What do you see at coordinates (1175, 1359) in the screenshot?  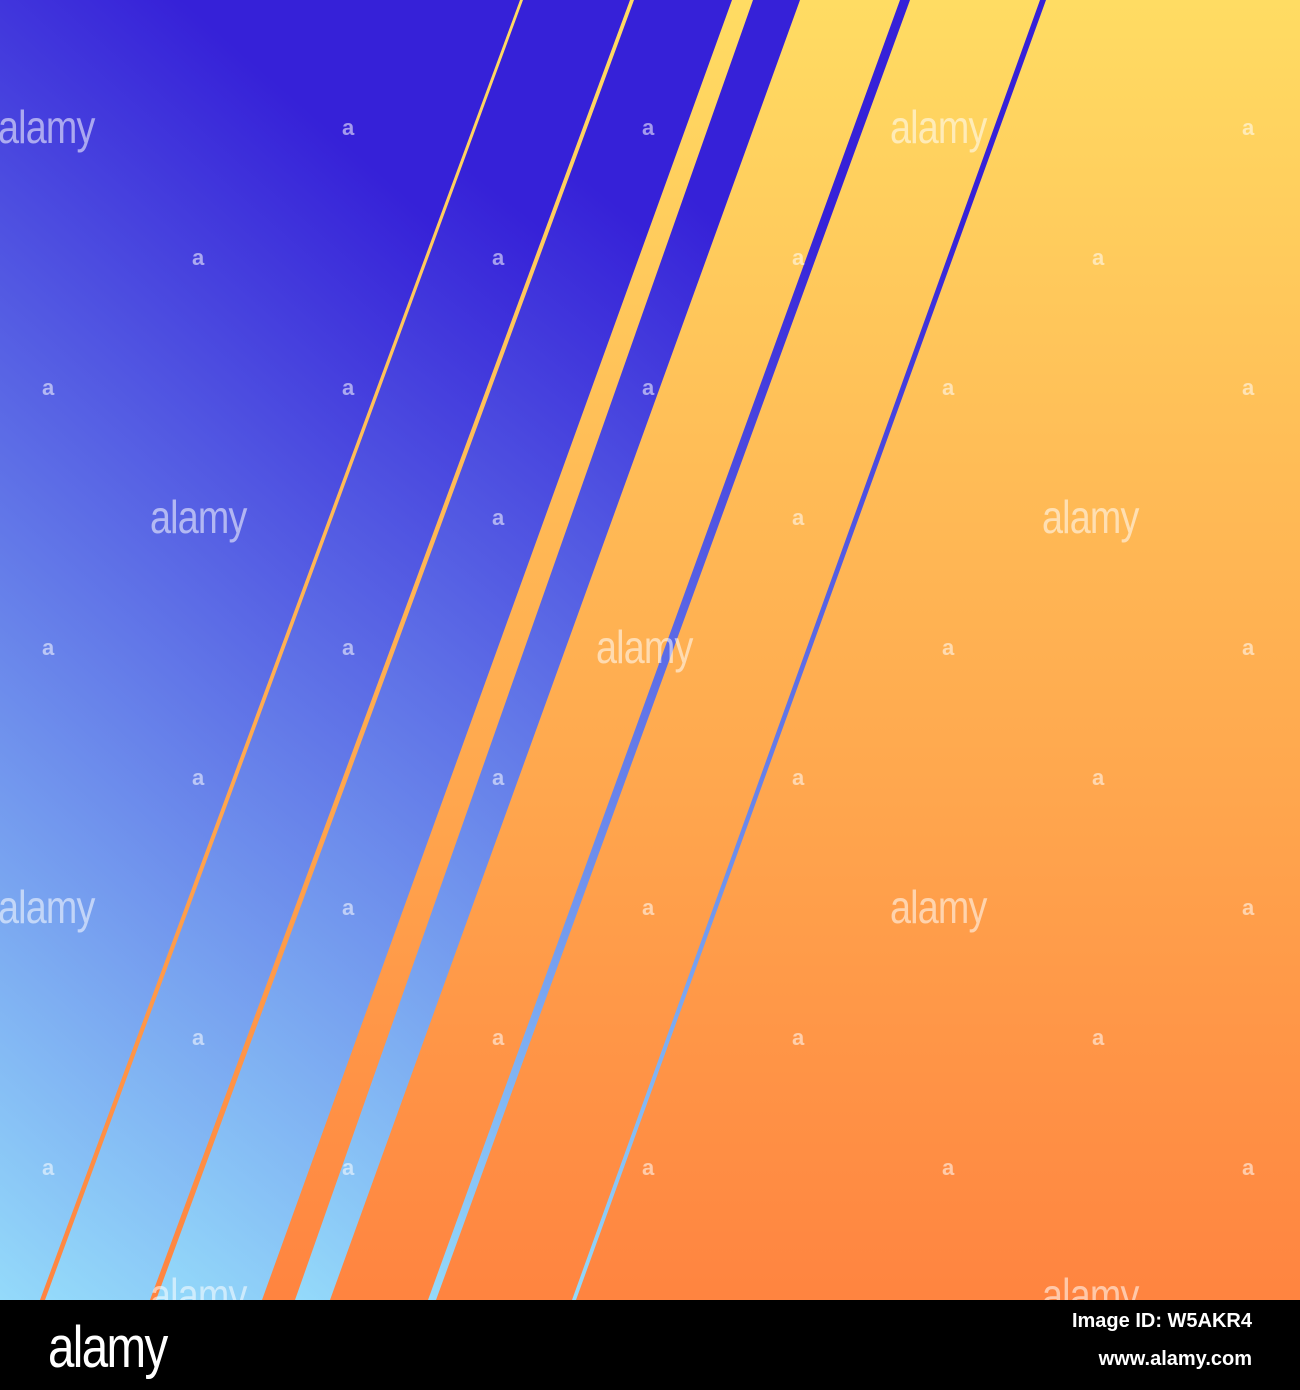 I see `site-url: www.alamy.com` at bounding box center [1175, 1359].